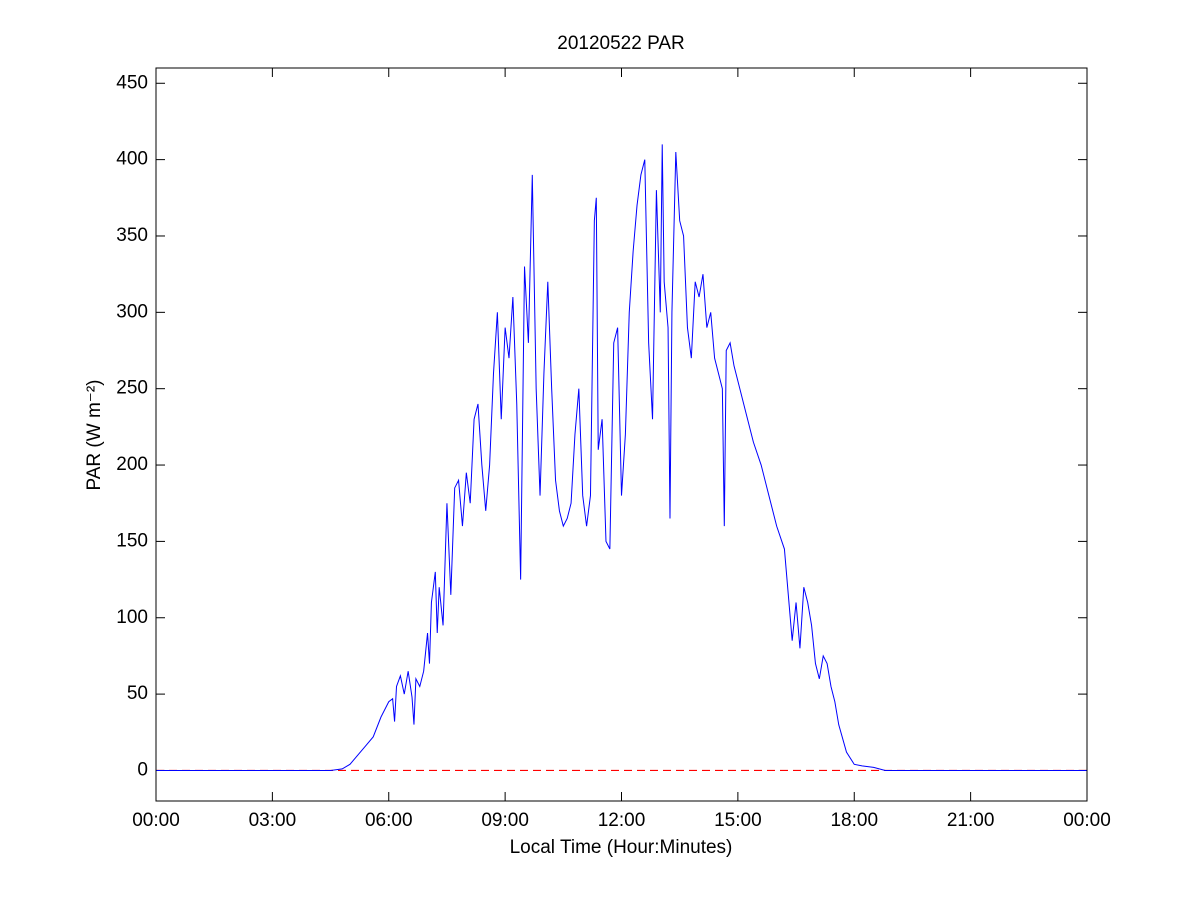 This screenshot has height=901, width=1201. What do you see at coordinates (971, 820) in the screenshot?
I see `x-tick-label: 21:00` at bounding box center [971, 820].